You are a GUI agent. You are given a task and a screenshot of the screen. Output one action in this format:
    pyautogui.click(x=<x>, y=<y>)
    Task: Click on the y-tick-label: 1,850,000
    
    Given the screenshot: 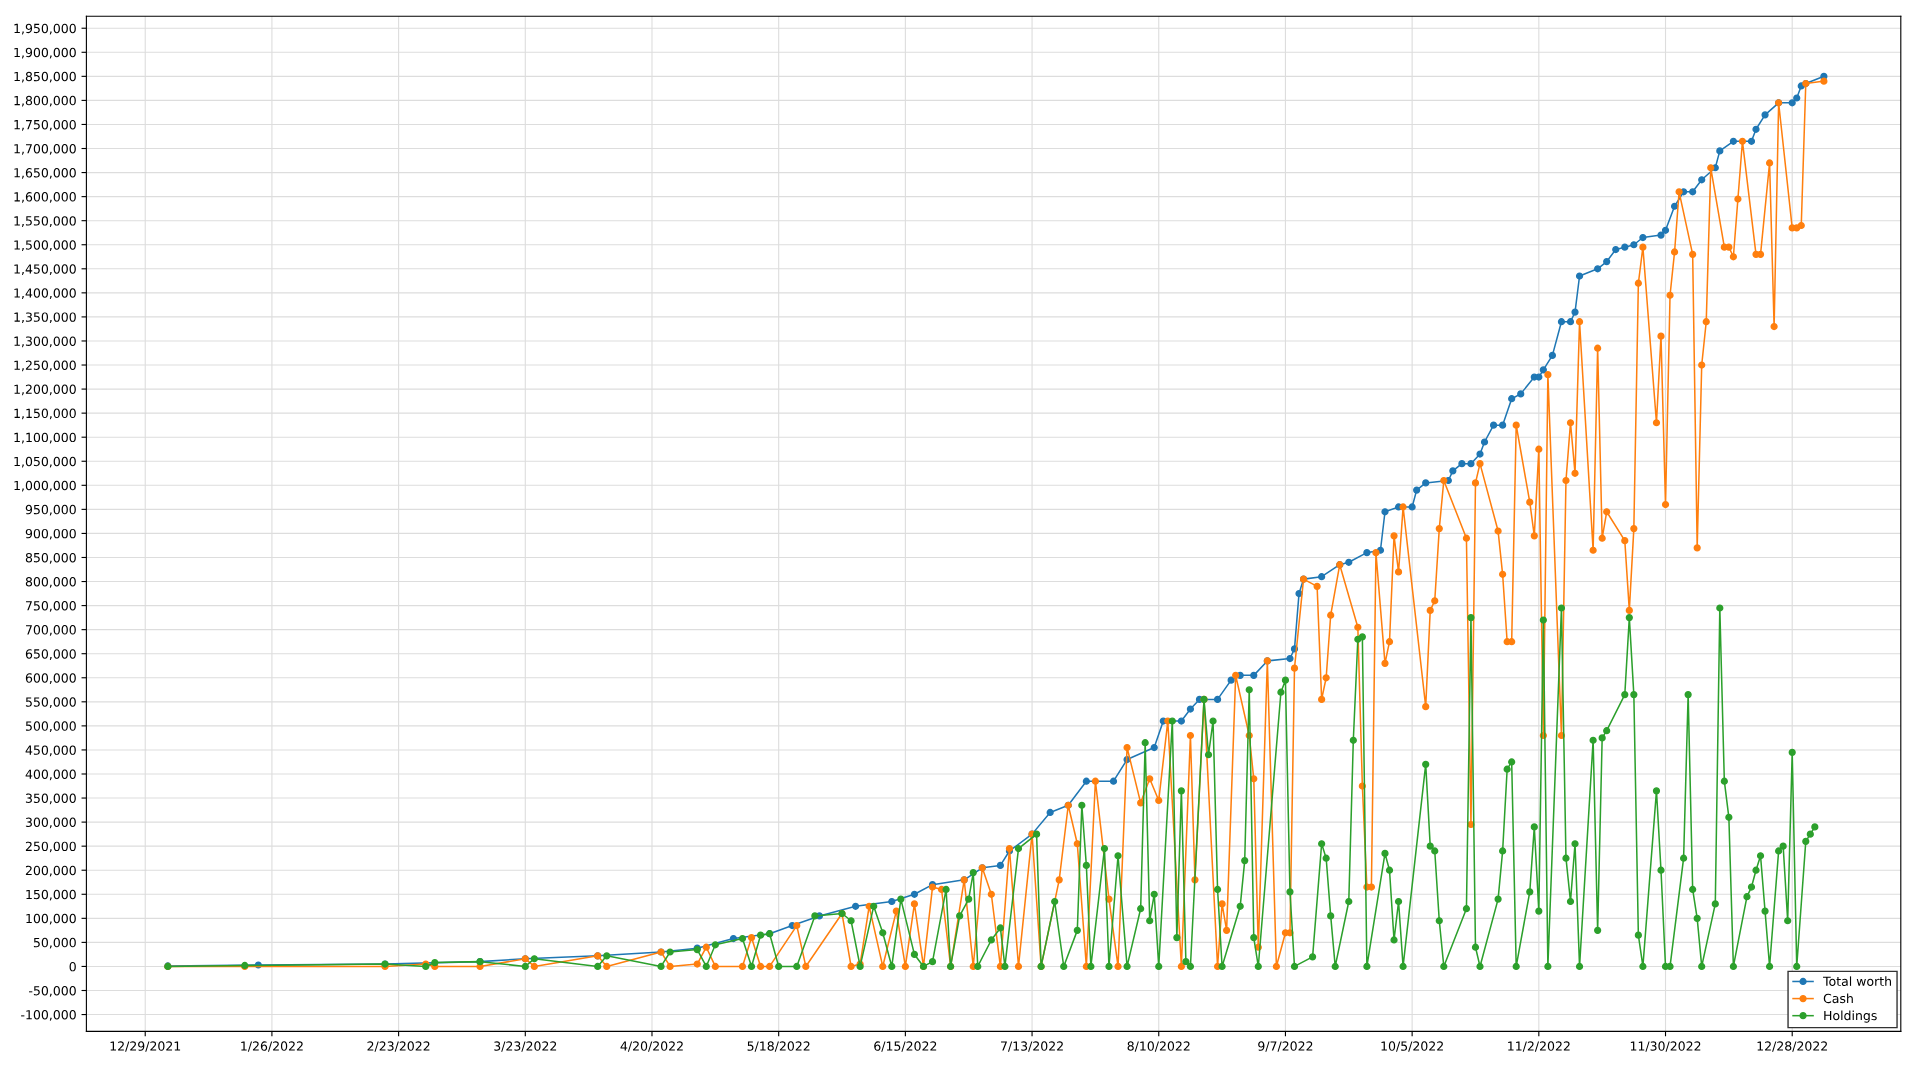 What is the action you would take?
    pyautogui.click(x=45, y=77)
    